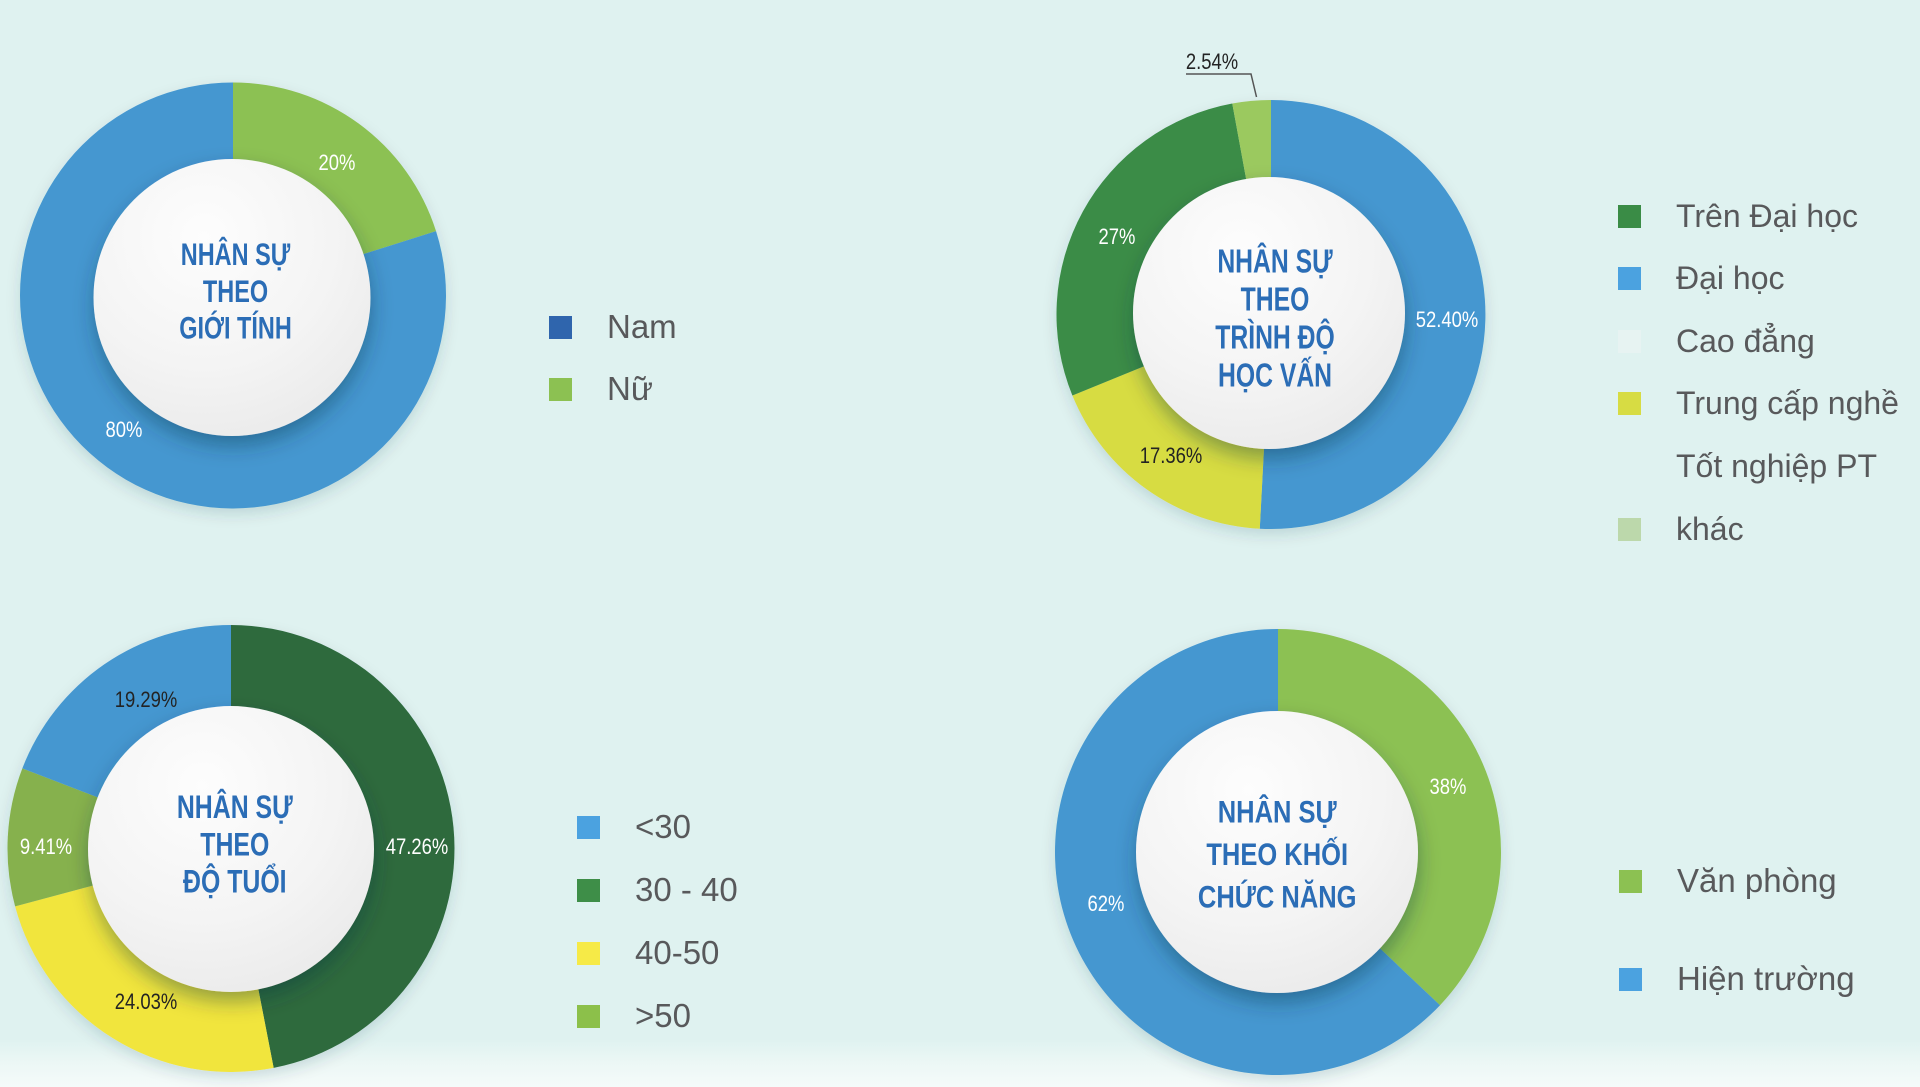 This screenshot has height=1087, width=1920. Describe the element at coordinates (124, 430) in the screenshot. I see `svg-text: 80%` at that location.